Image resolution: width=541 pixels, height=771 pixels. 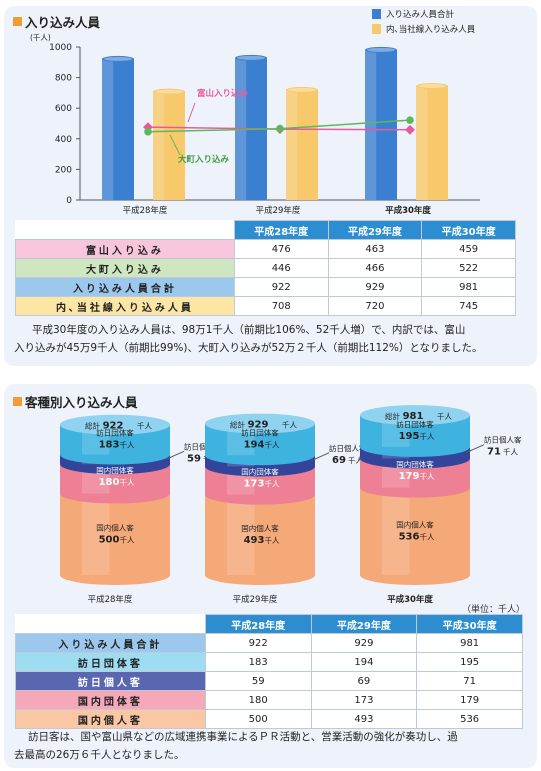 I want to click on cylinder-top, so click(x=115, y=424).